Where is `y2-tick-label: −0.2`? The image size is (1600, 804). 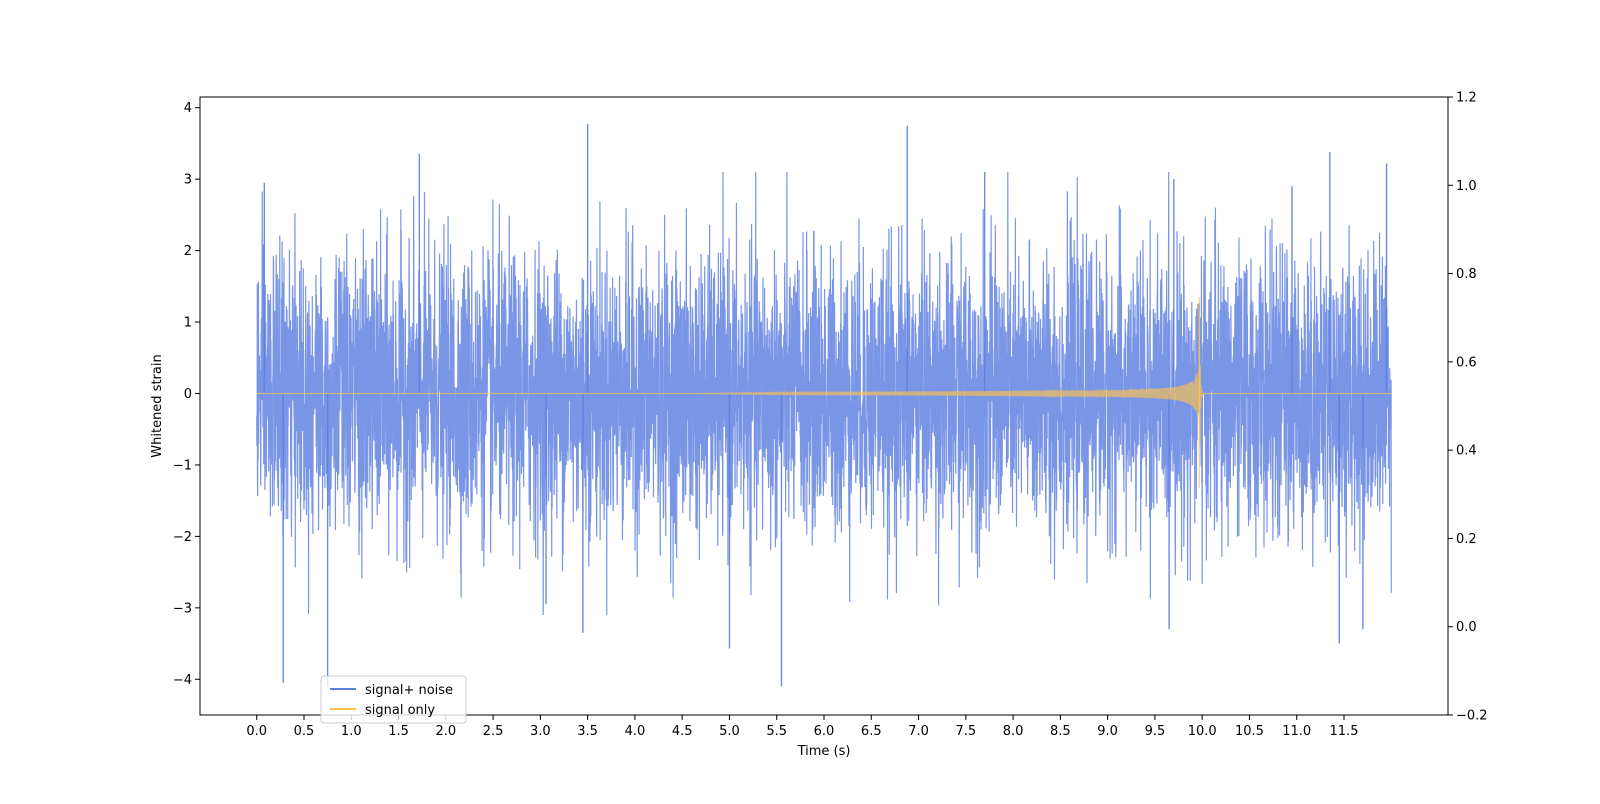
y2-tick-label: −0.2 is located at coordinates (1472, 716).